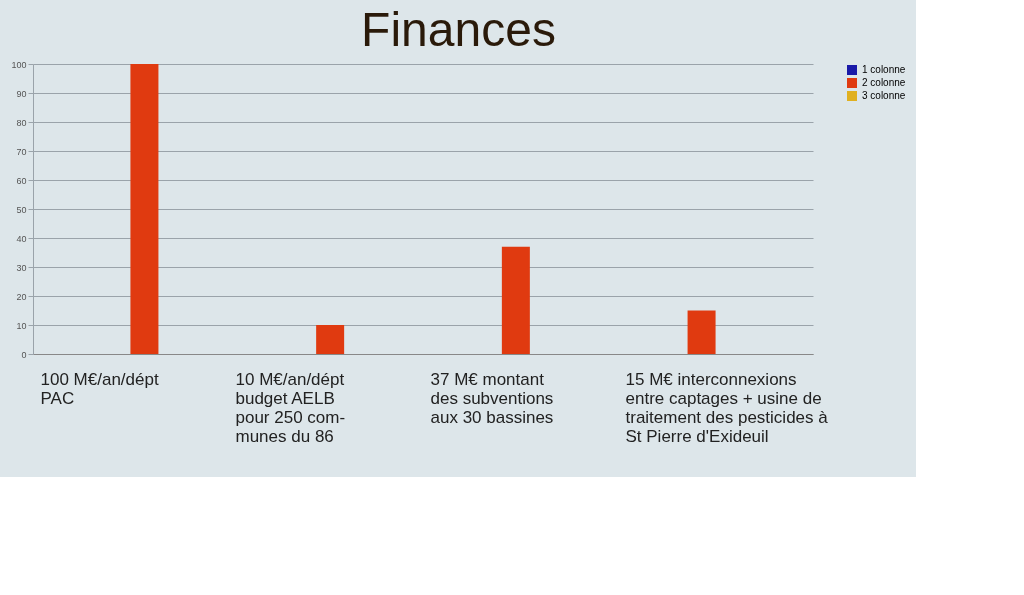  I want to click on y-tick-label: 50, so click(21, 209).